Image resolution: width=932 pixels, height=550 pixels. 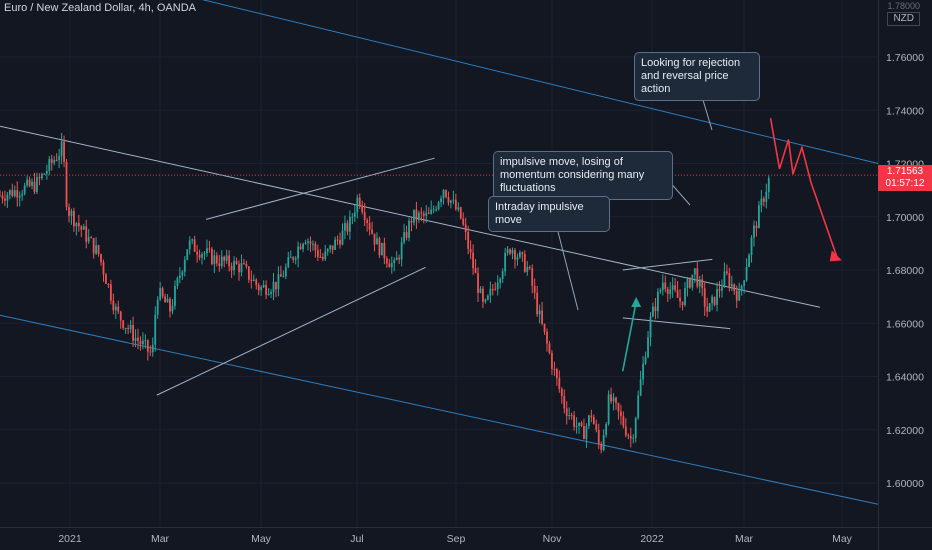 What do you see at coordinates (549, 214) in the screenshot?
I see `callout-intraday: Intraday impulsive move` at bounding box center [549, 214].